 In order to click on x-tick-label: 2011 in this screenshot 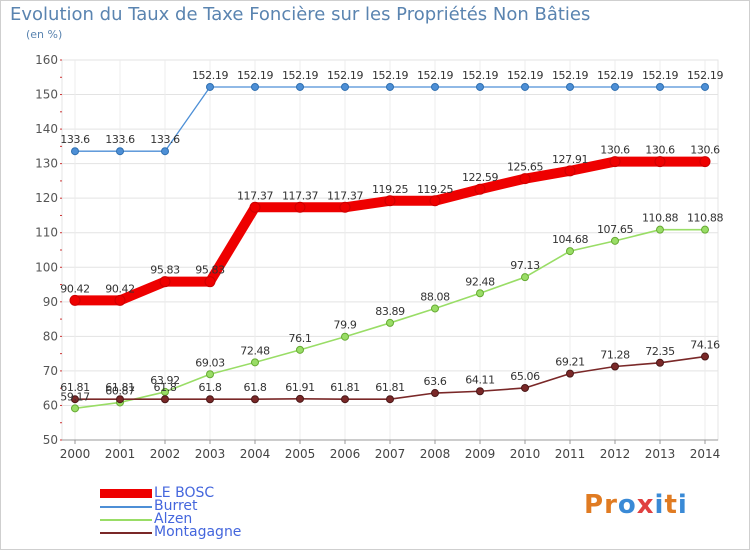, I will do `click(570, 454)`.